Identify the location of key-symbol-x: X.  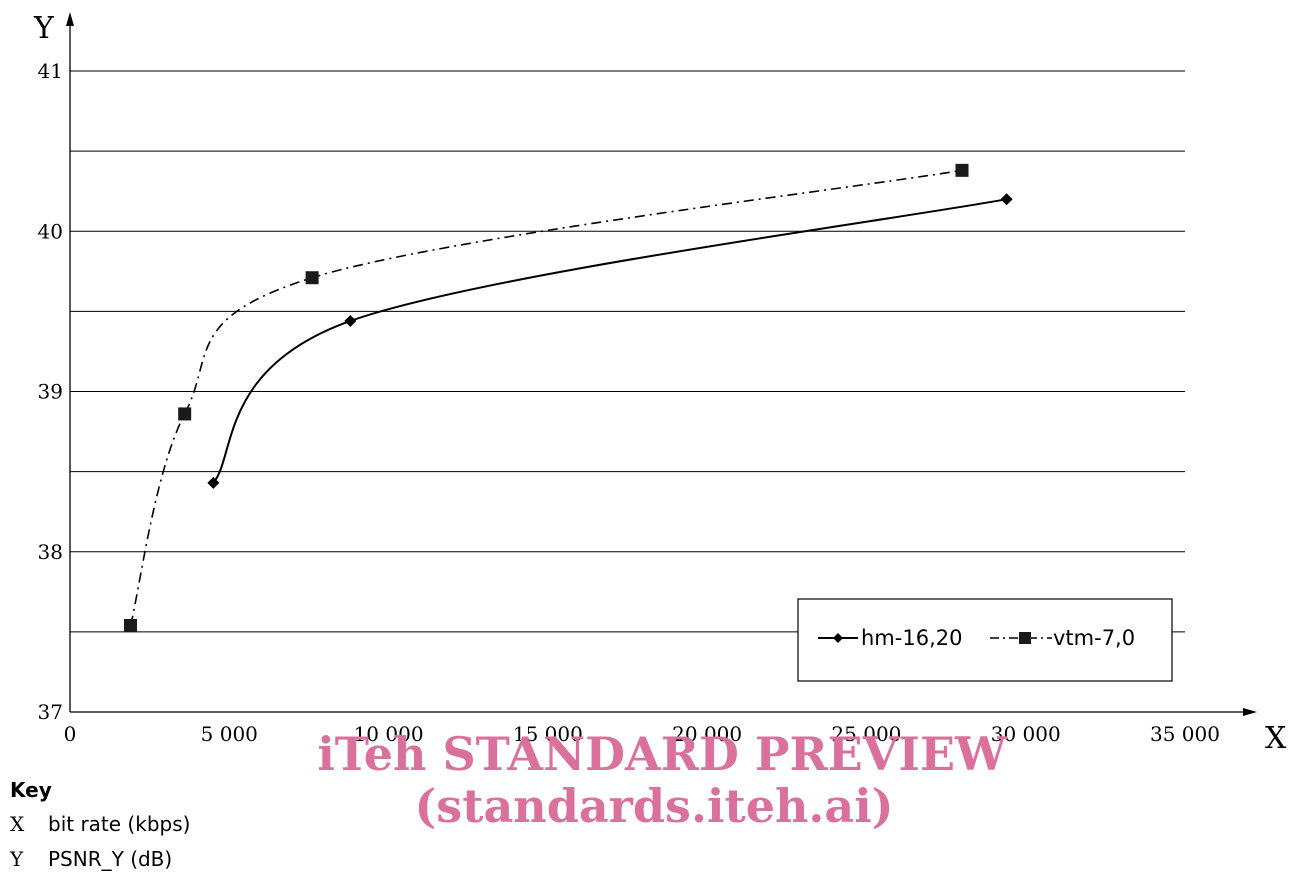
(29, 824).